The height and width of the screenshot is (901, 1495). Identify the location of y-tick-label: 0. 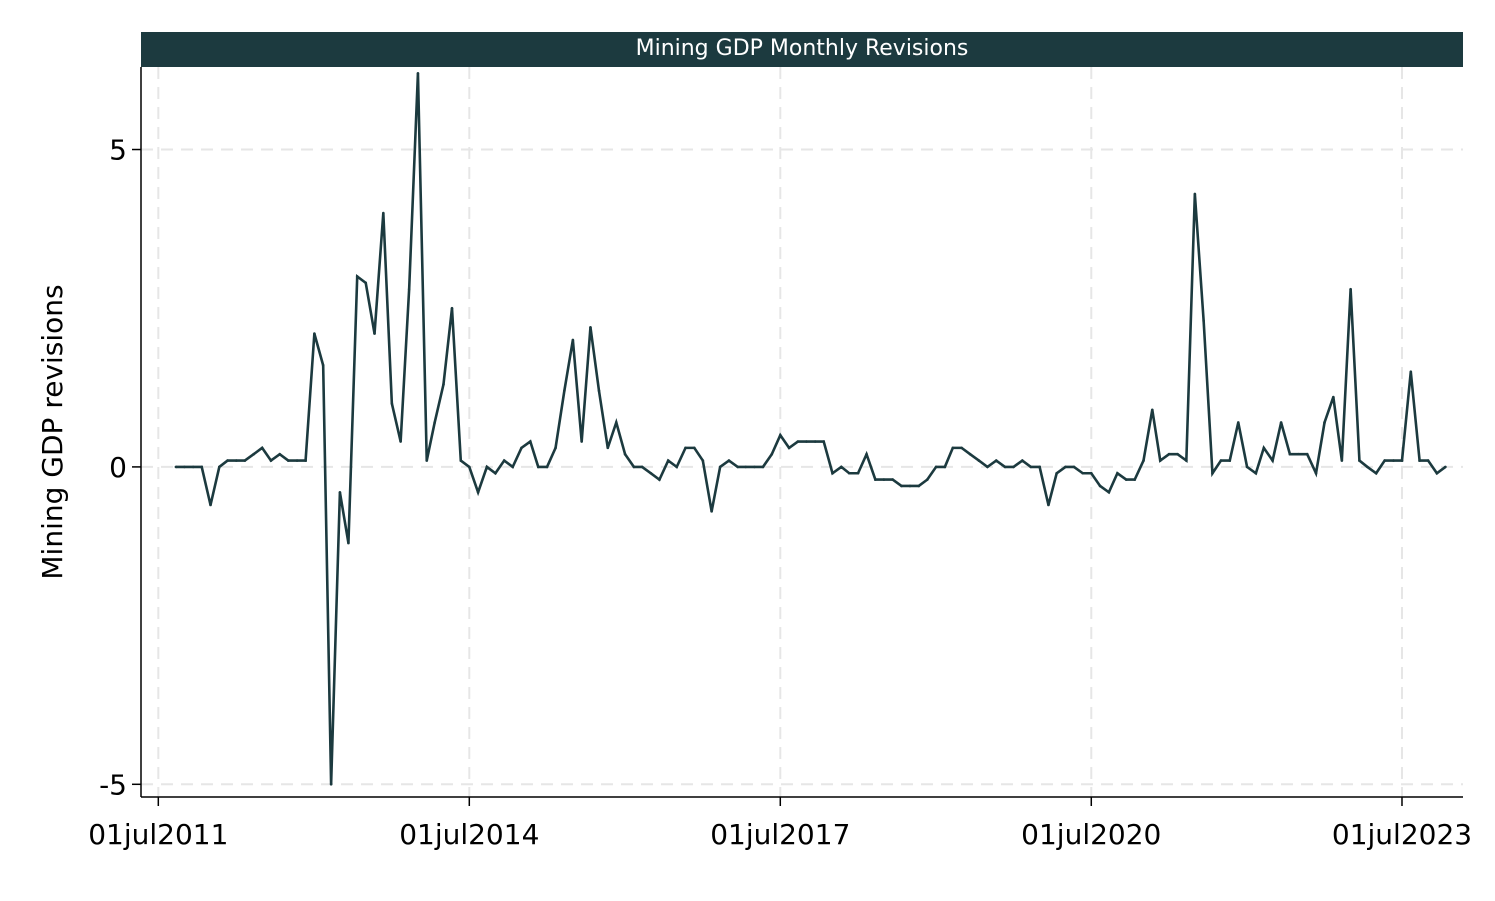
(118, 467).